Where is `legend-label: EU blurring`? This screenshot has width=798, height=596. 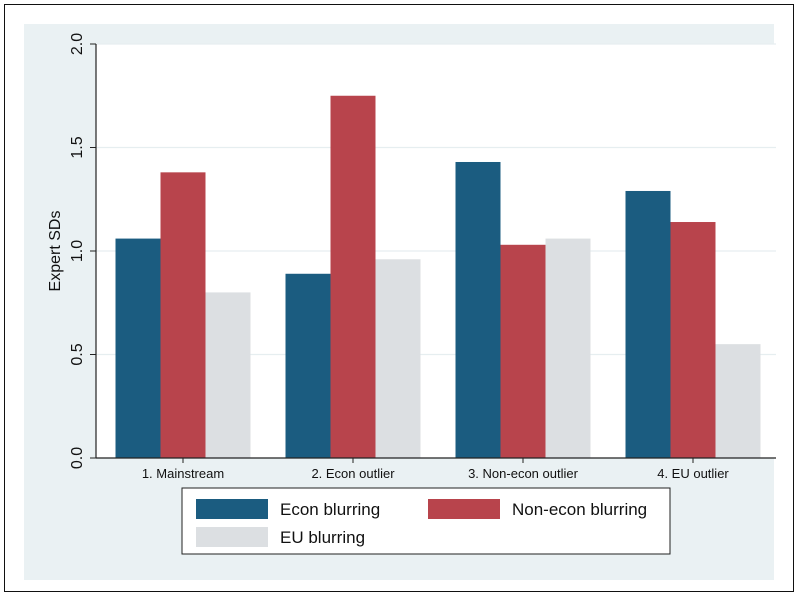
legend-label: EU blurring is located at coordinates (322, 537).